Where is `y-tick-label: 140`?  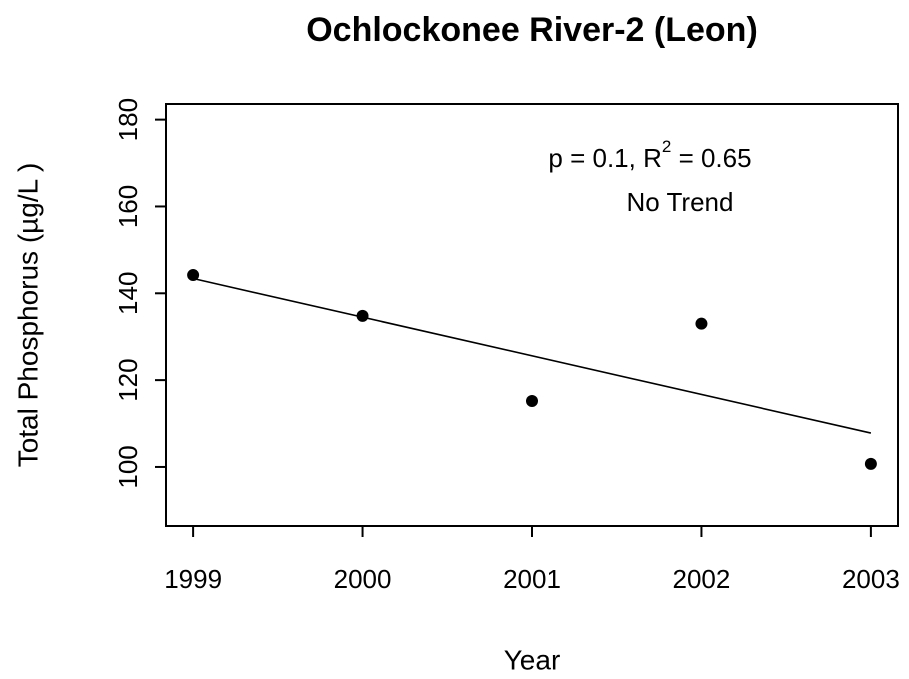 y-tick-label: 140 is located at coordinates (128, 293).